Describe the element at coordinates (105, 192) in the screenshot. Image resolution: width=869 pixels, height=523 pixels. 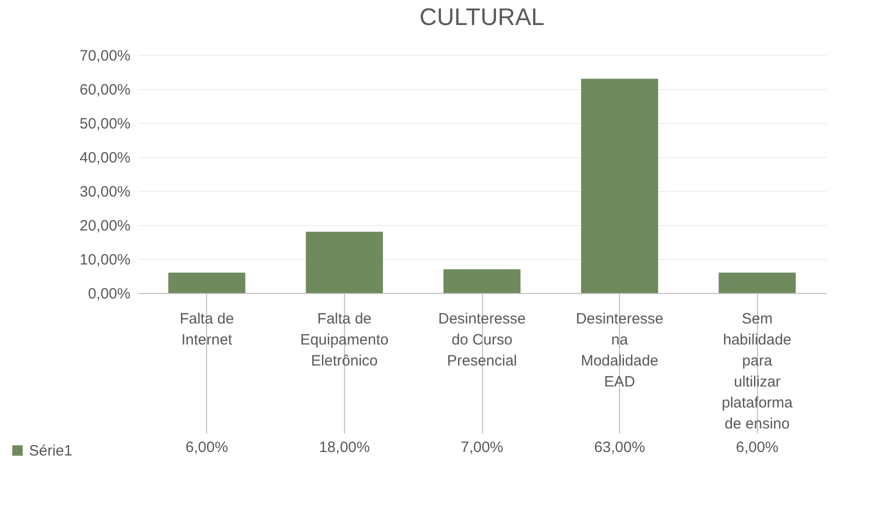
I see `y-tick-label: 30,00%` at that location.